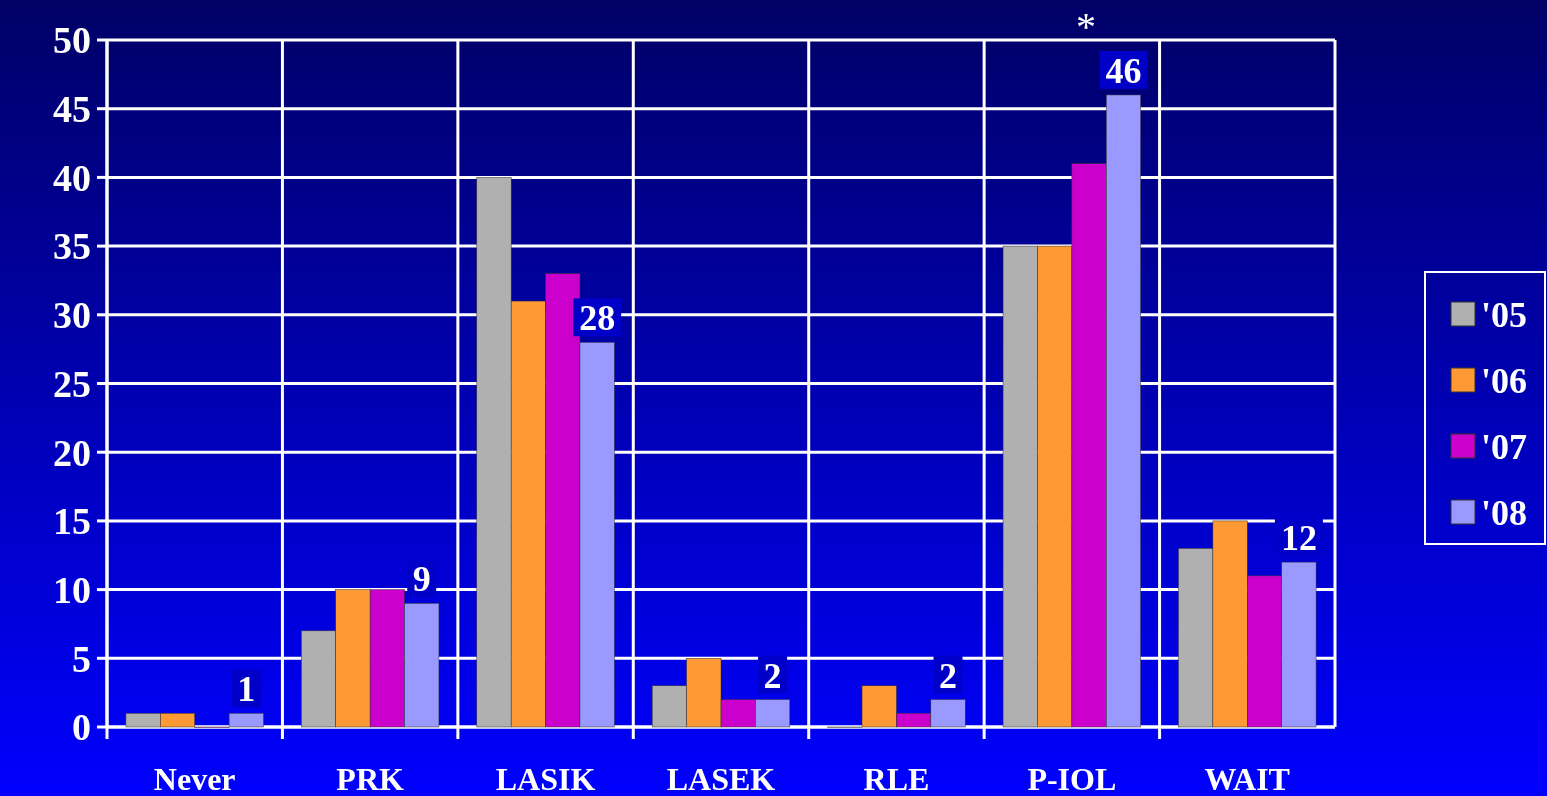 Image resolution: width=1547 pixels, height=796 pixels. Describe the element at coordinates (1504, 314) in the screenshot. I see `legend-label: '05` at that location.